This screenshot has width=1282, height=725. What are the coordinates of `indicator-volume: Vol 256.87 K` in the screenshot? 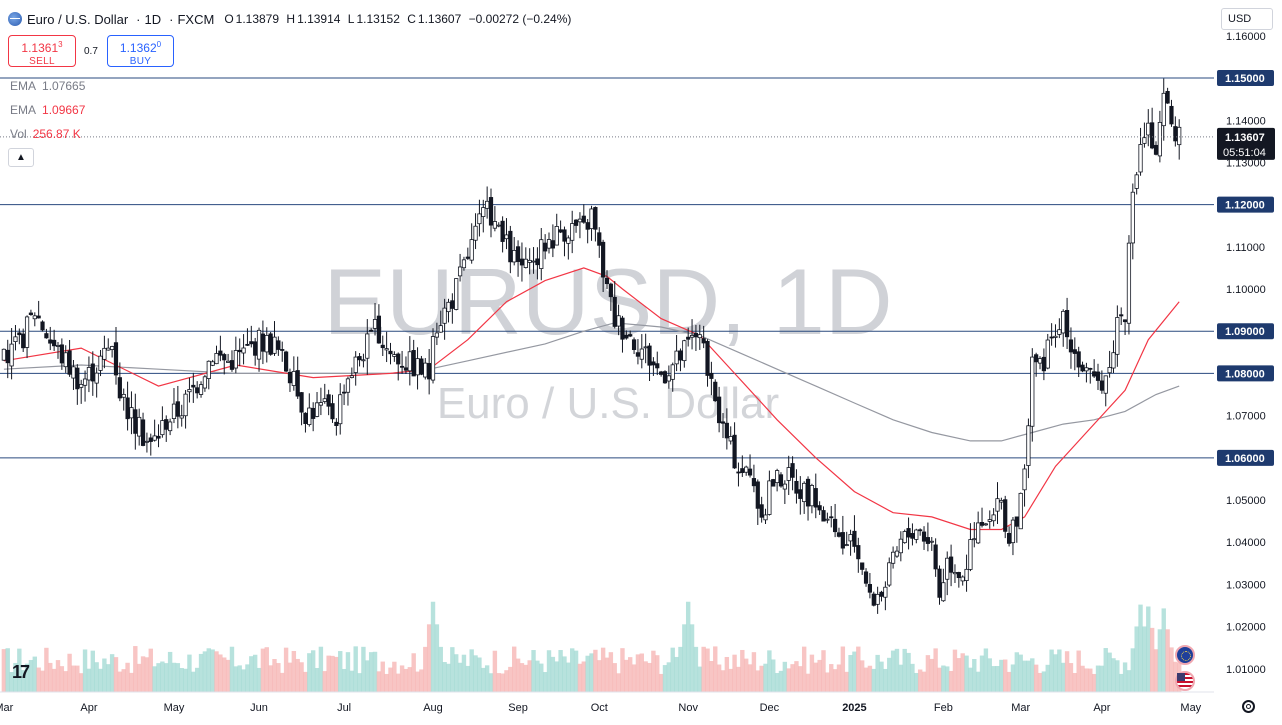 It's located at (45, 134).